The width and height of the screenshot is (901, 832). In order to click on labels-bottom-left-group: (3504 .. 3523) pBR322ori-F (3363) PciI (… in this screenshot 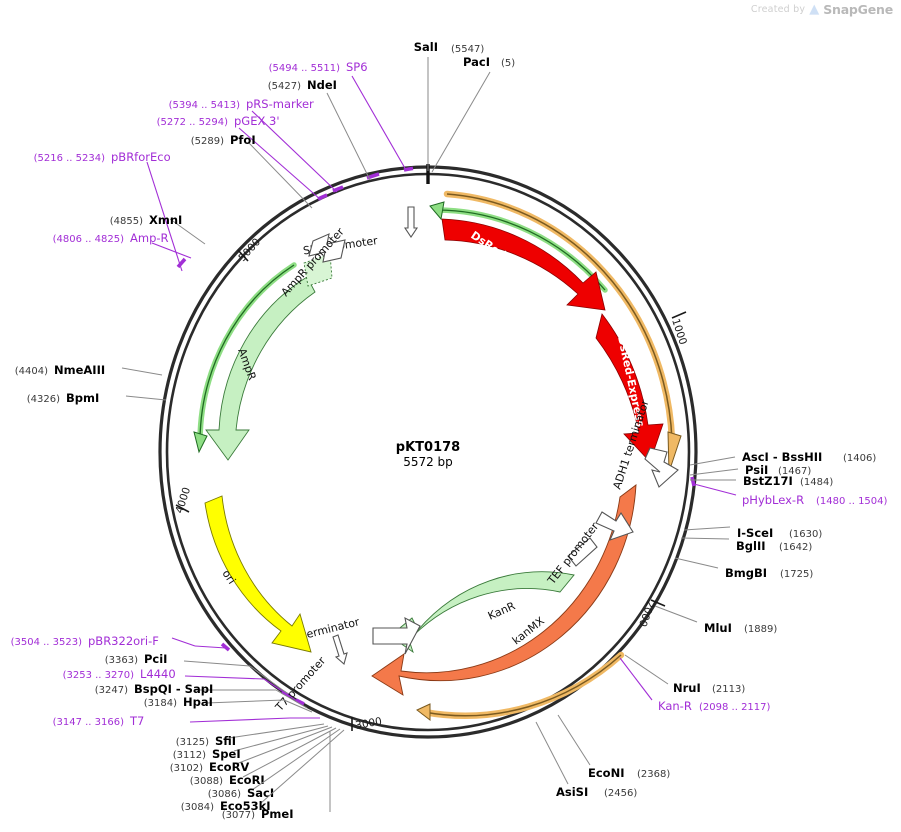, I will do `click(178, 727)`.